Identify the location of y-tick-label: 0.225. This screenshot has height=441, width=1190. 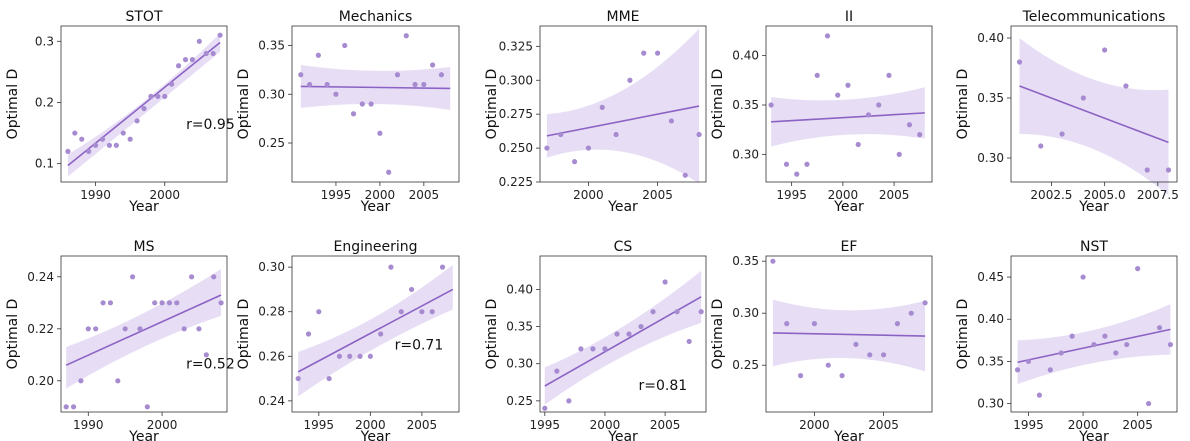
(516, 182).